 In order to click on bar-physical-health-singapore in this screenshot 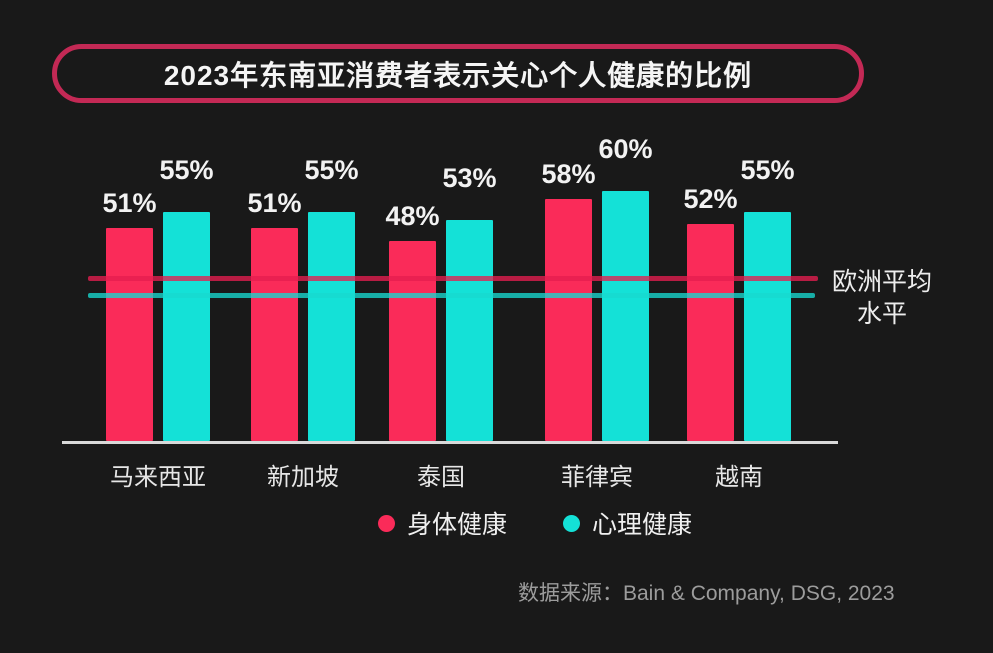, I will do `click(274, 334)`.